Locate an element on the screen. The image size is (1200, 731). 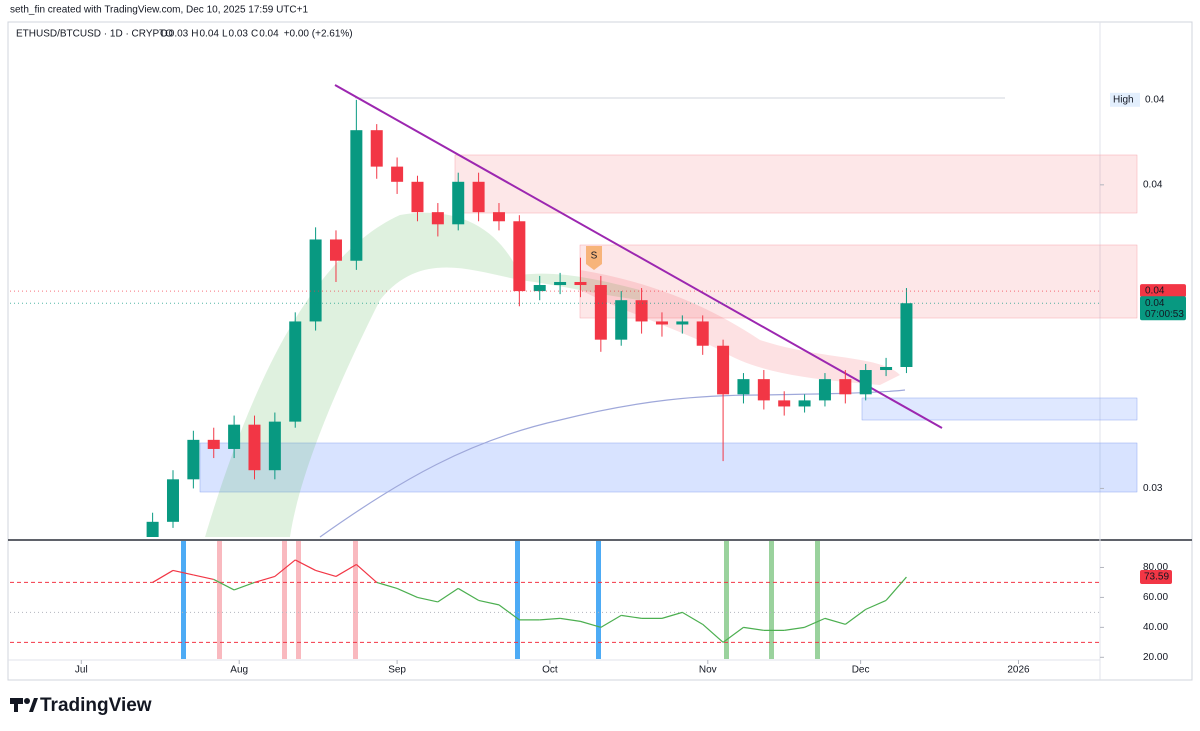
x-tick-label: Aug is located at coordinates (239, 670).